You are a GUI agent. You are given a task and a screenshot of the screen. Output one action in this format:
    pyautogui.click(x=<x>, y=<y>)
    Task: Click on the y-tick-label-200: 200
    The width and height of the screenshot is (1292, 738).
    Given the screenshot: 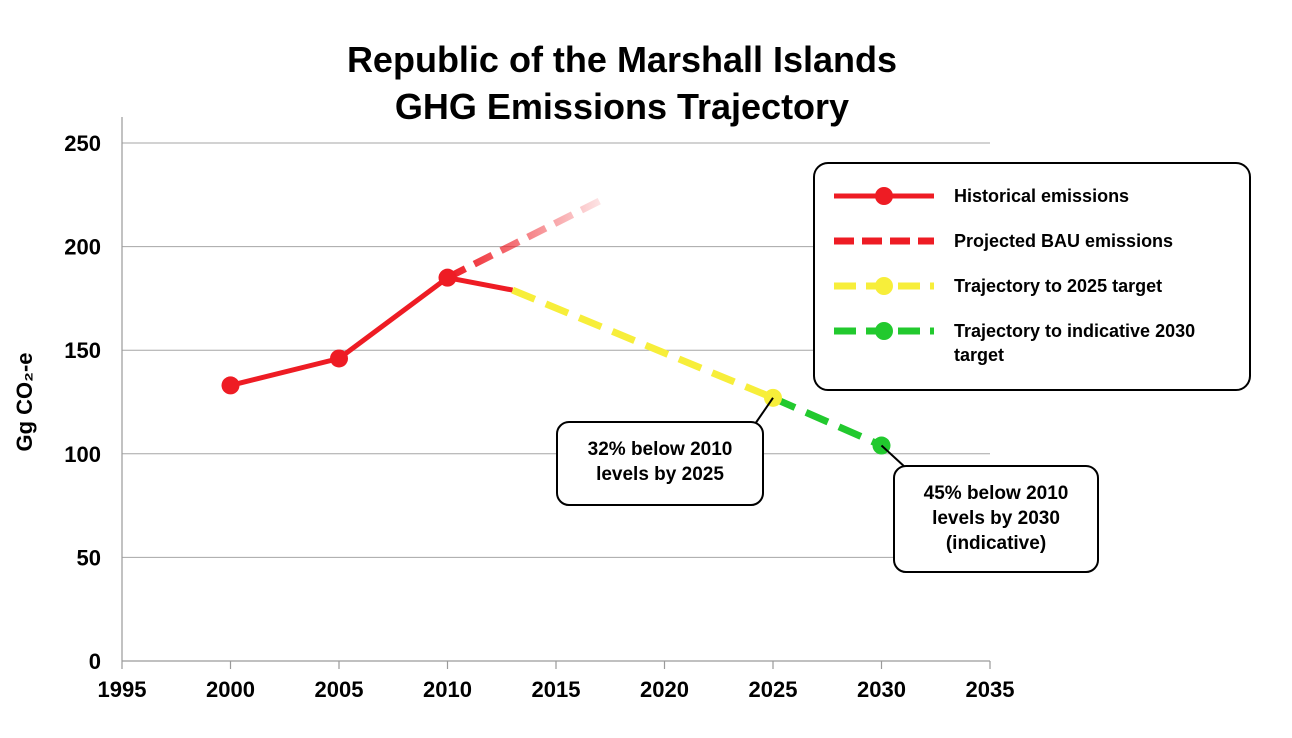 What is the action you would take?
    pyautogui.click(x=82, y=247)
    